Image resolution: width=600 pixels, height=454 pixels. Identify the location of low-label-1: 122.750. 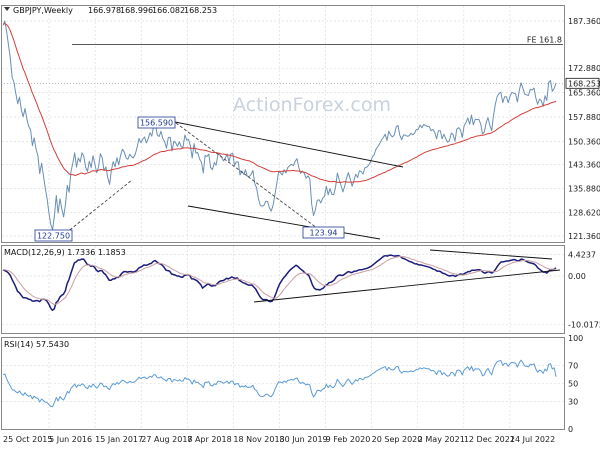
(53, 236).